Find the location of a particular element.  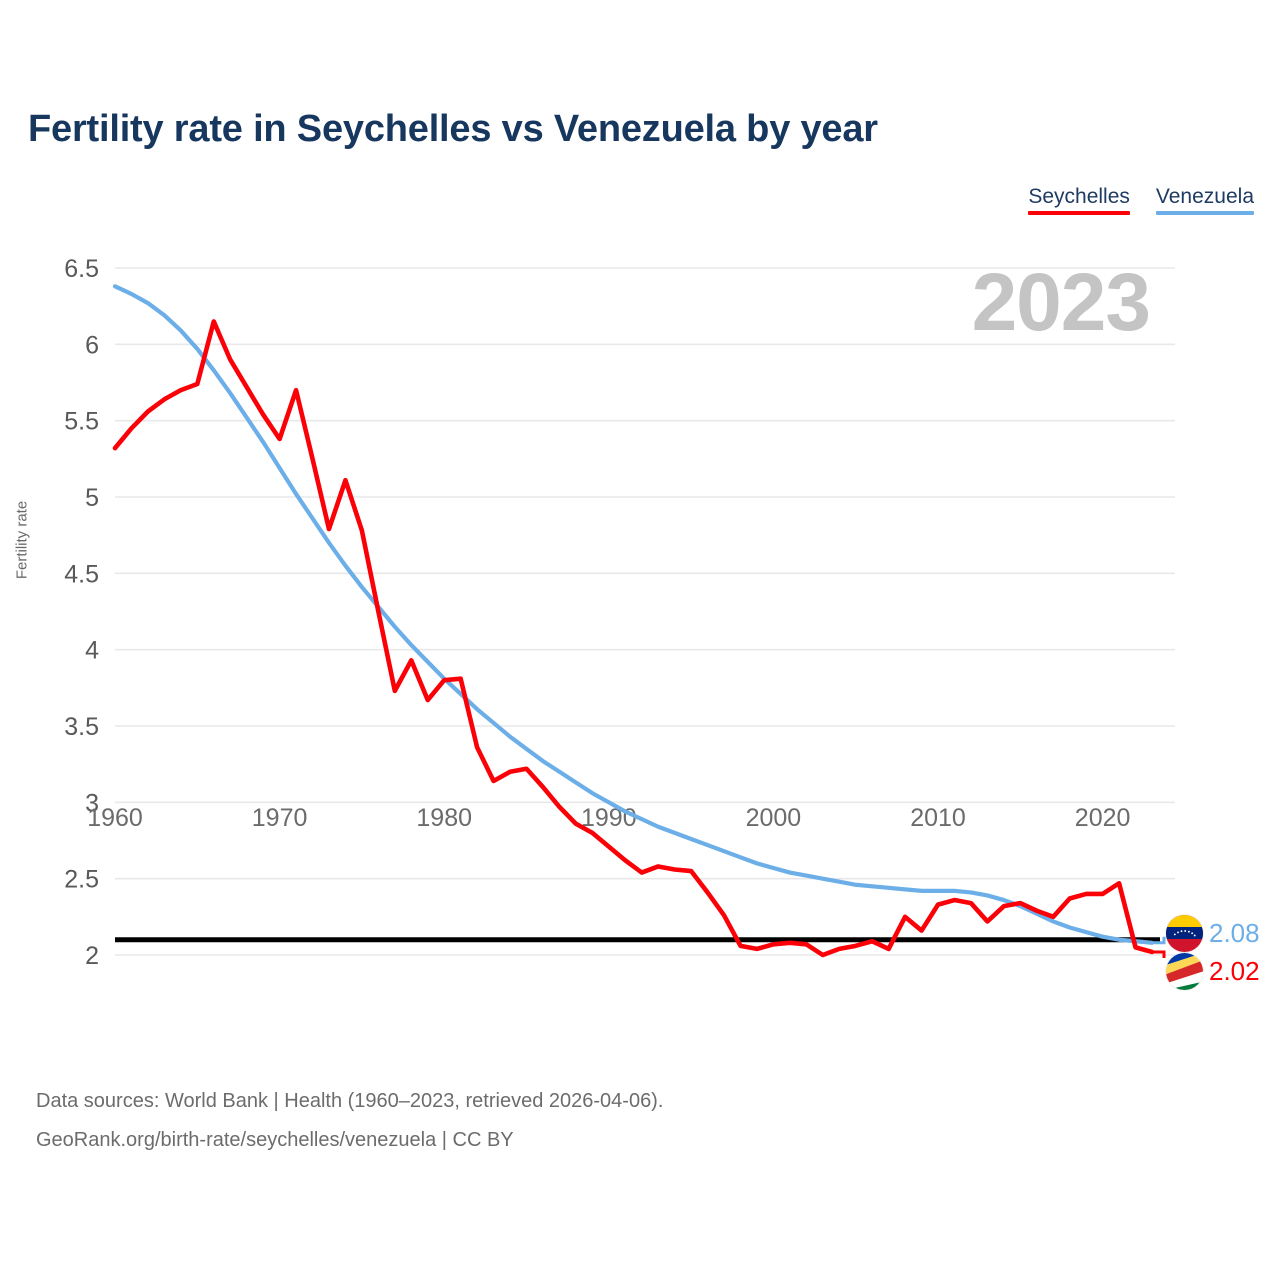

svg-text: 5 is located at coordinates (92, 498).